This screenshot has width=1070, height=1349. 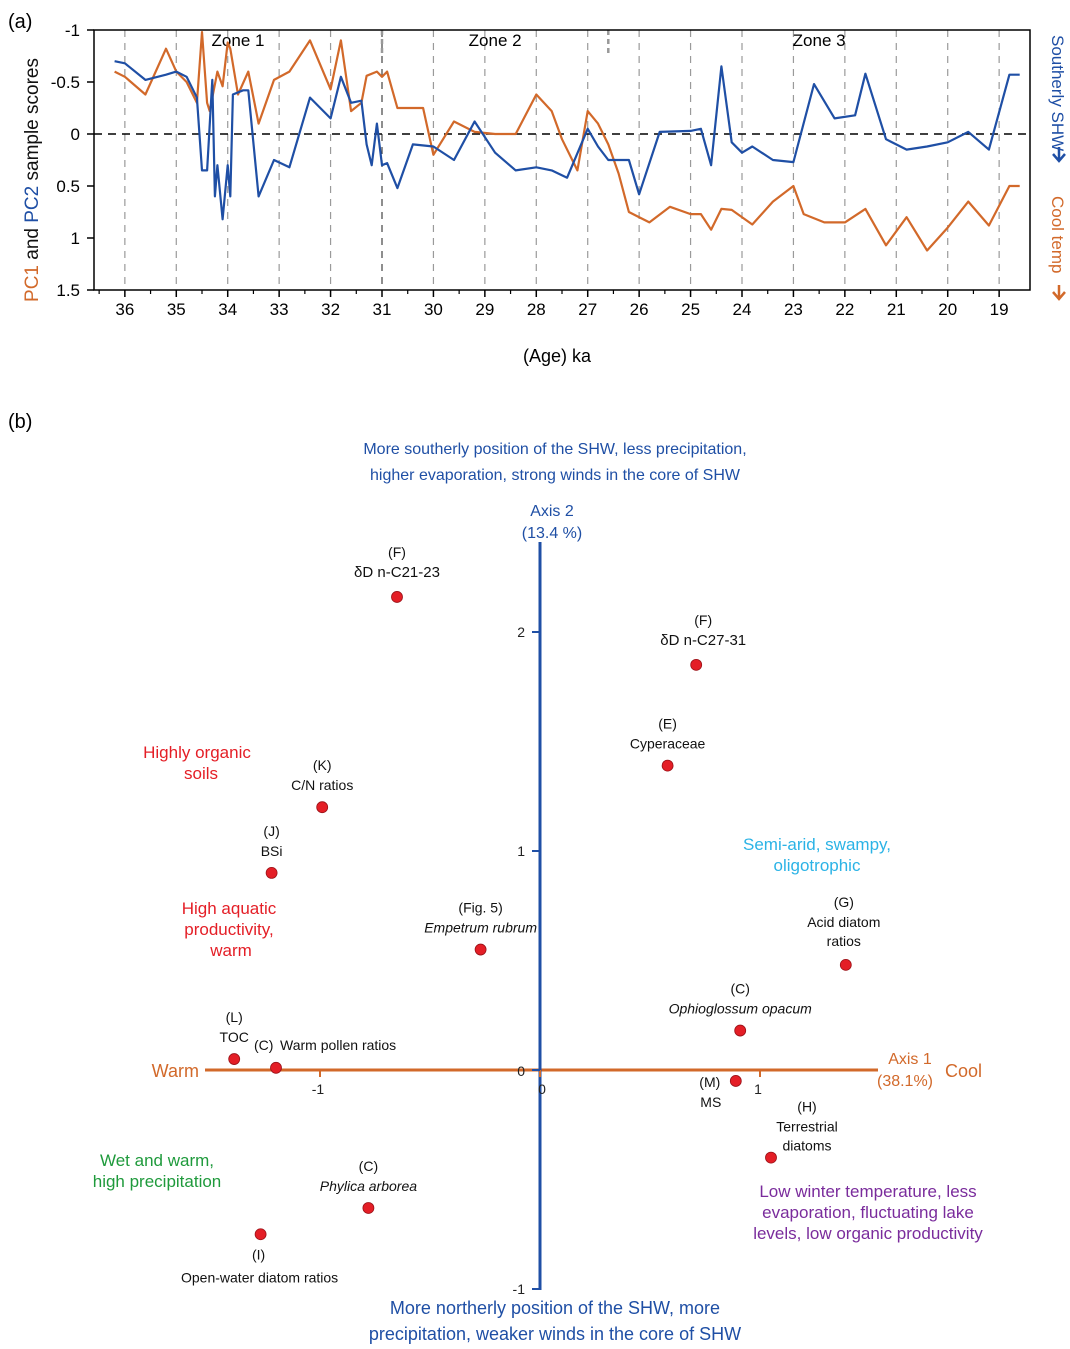 What do you see at coordinates (227, 309) in the screenshot?
I see `x-tick-label: 34` at bounding box center [227, 309].